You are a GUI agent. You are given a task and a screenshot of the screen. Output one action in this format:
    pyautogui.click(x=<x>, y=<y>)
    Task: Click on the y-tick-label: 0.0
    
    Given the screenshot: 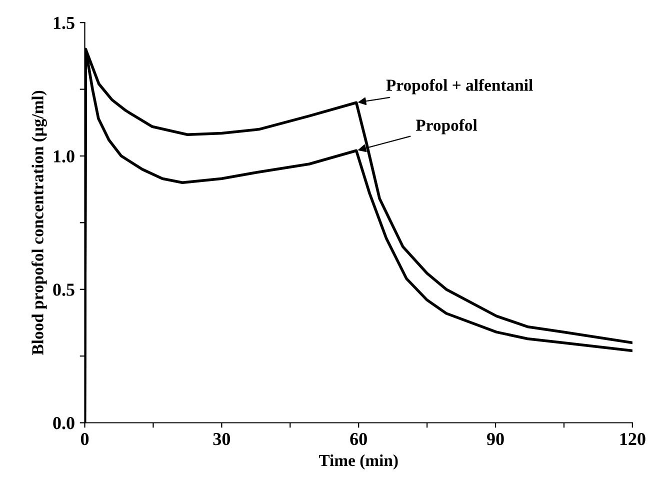 What is the action you would take?
    pyautogui.click(x=63, y=423)
    